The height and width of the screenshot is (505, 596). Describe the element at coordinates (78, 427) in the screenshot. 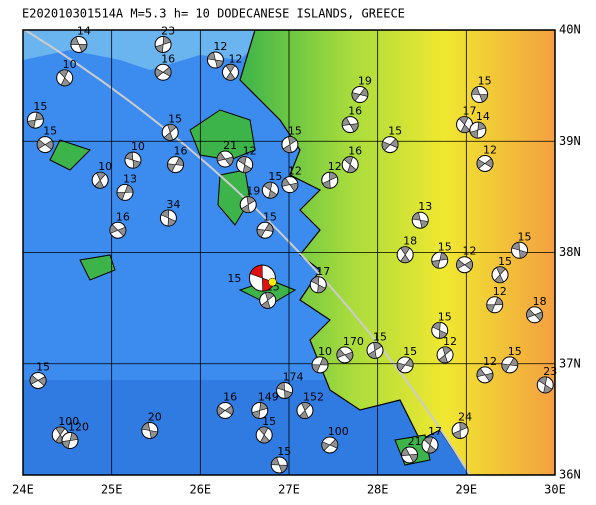

I see `depth-label: 120` at that location.